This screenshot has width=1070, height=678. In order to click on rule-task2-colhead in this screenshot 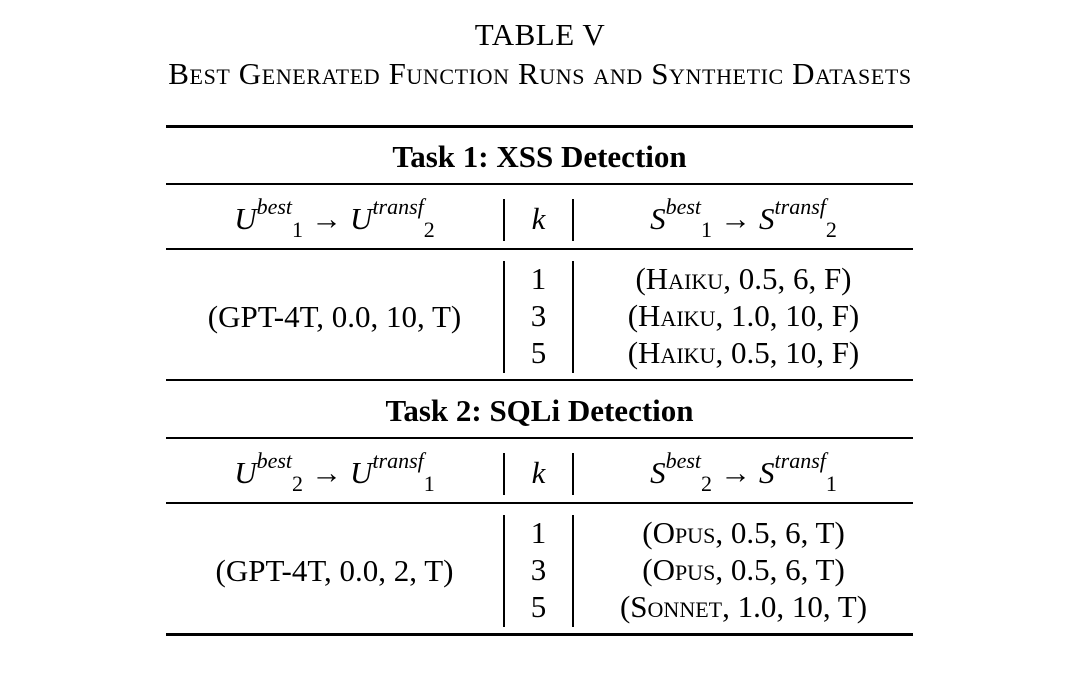, I will do `click(539, 503)`.